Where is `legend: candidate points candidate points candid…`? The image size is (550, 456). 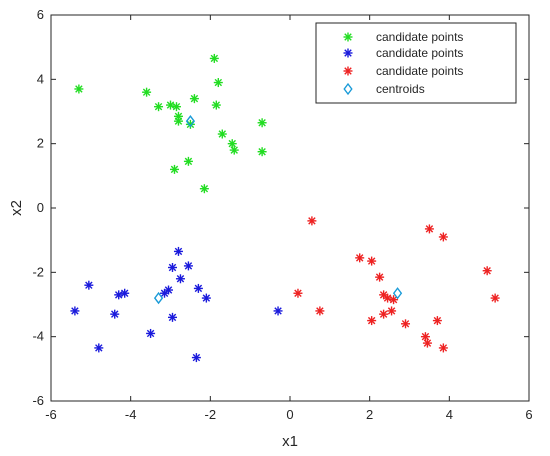
legend: candidate points candidate points candid… is located at coordinates (416, 63).